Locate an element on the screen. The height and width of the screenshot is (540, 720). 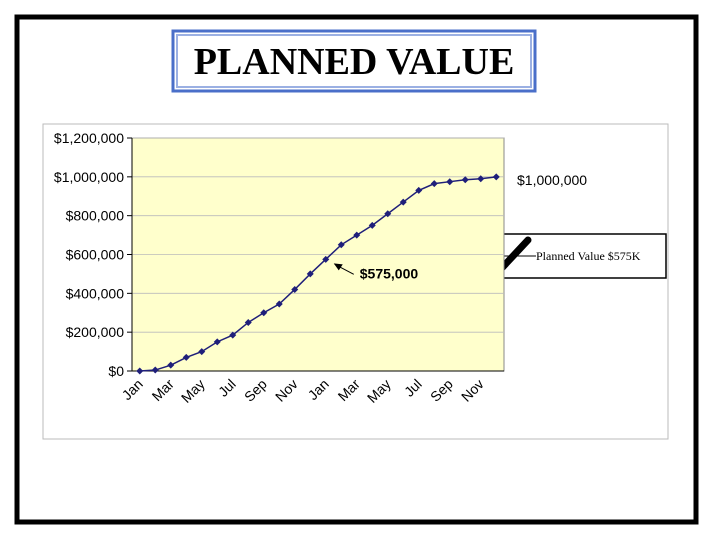
annotation: $1,000,000 is located at coordinates (552, 180).